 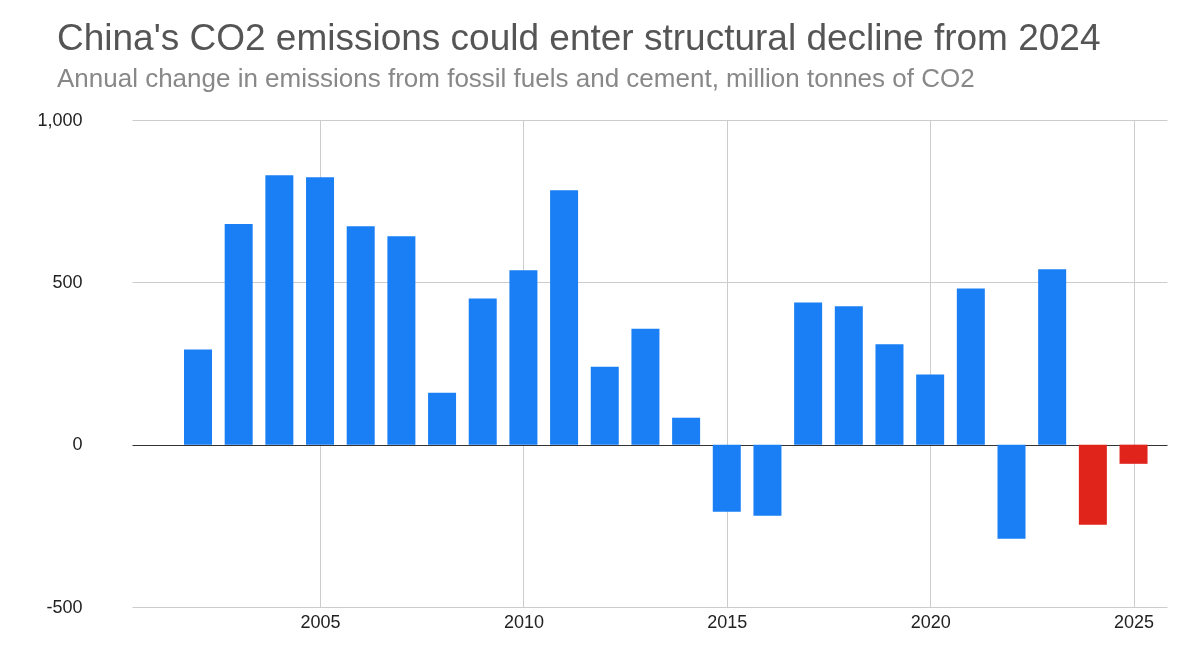 What do you see at coordinates (727, 621) in the screenshot?
I see `x-tick-label: 2015` at bounding box center [727, 621].